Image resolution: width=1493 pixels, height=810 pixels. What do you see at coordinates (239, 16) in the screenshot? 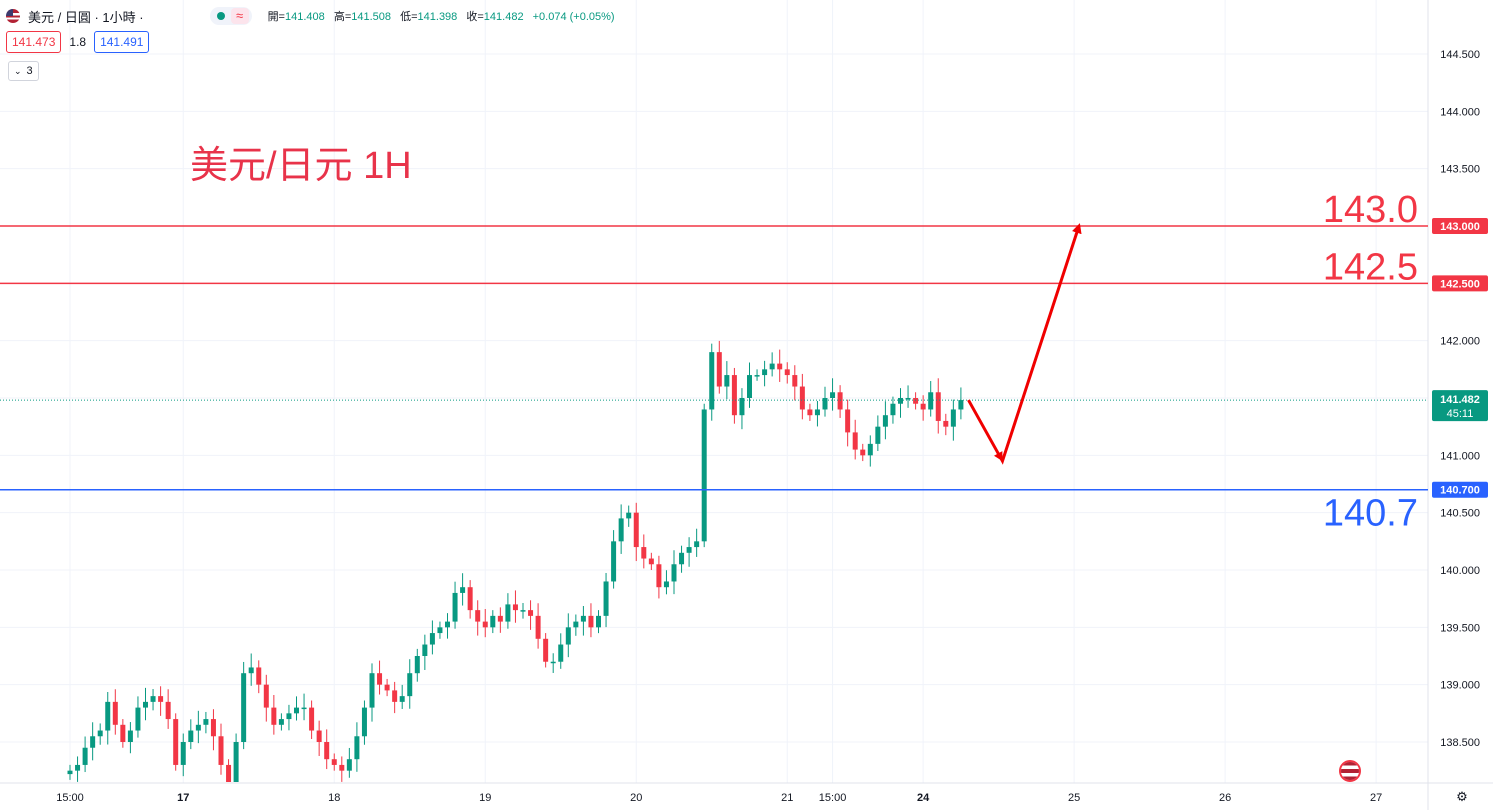
I see `wave-icon: ≈` at bounding box center [239, 16].